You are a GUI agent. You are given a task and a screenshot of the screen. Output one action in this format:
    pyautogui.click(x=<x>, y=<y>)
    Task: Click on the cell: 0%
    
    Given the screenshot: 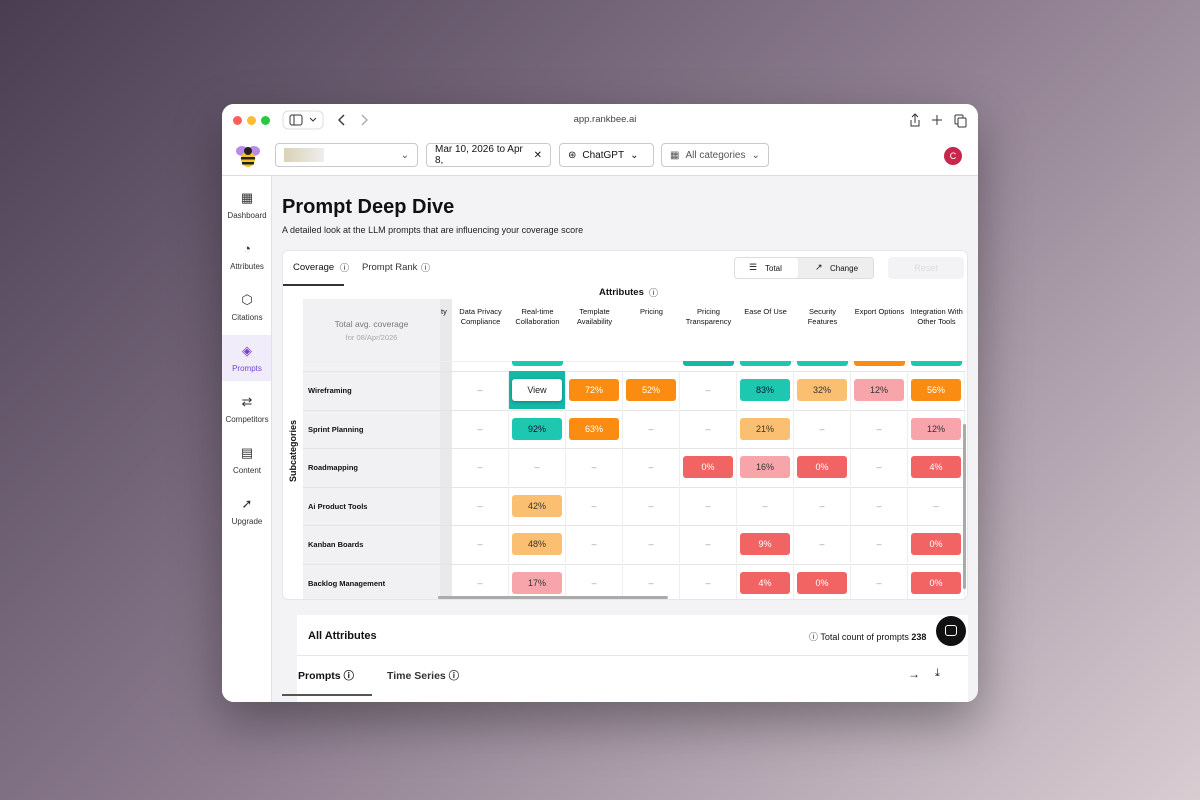 What is the action you would take?
    pyautogui.click(x=708, y=467)
    